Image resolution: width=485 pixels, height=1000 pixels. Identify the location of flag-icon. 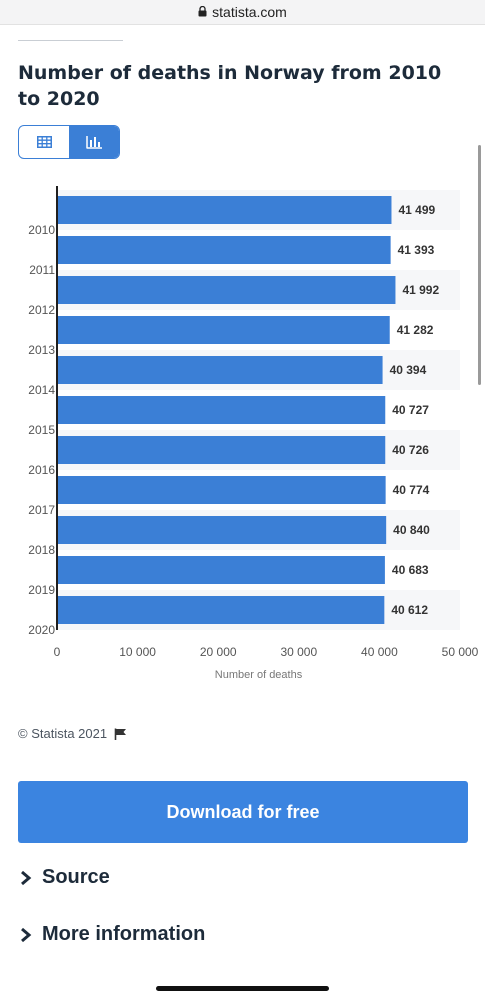
(120, 734).